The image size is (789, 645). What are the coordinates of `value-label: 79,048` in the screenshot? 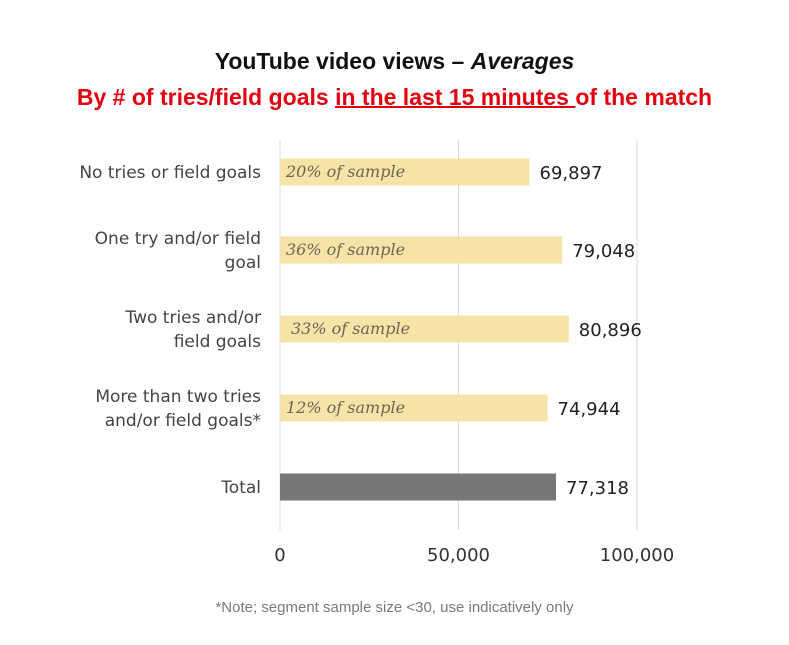 It's located at (603, 251).